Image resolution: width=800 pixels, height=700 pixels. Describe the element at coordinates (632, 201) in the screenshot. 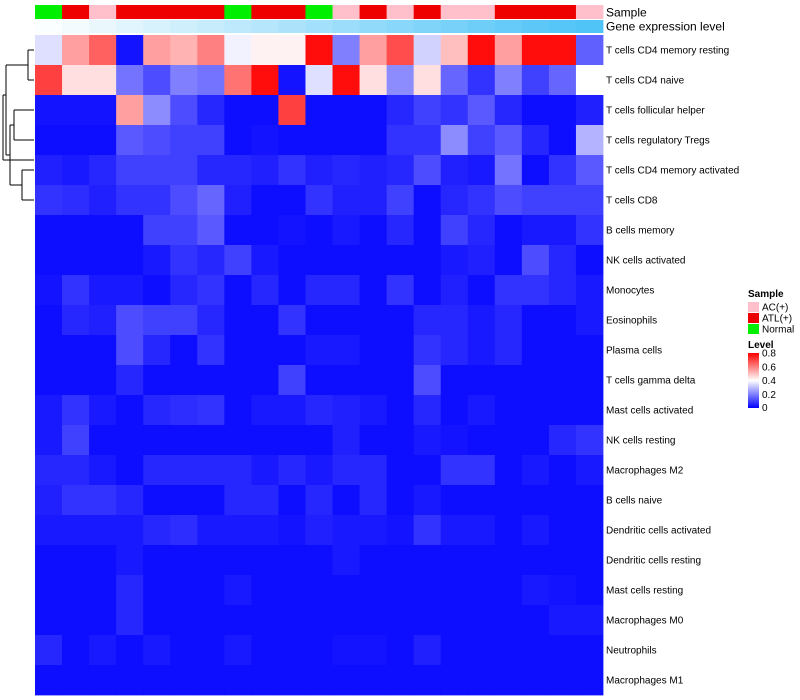

I see `row-label: T cells CD8` at that location.